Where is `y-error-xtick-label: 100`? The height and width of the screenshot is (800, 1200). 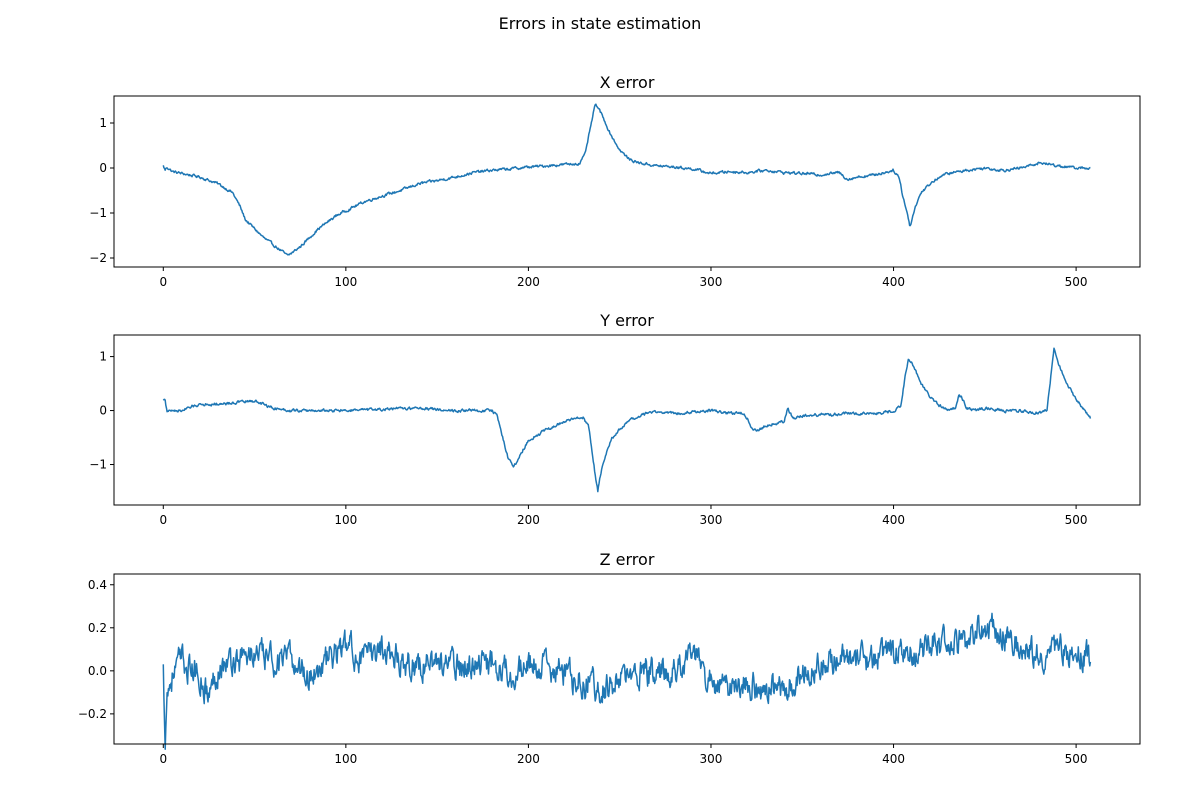
y-error-xtick-label: 100 is located at coordinates (345, 520).